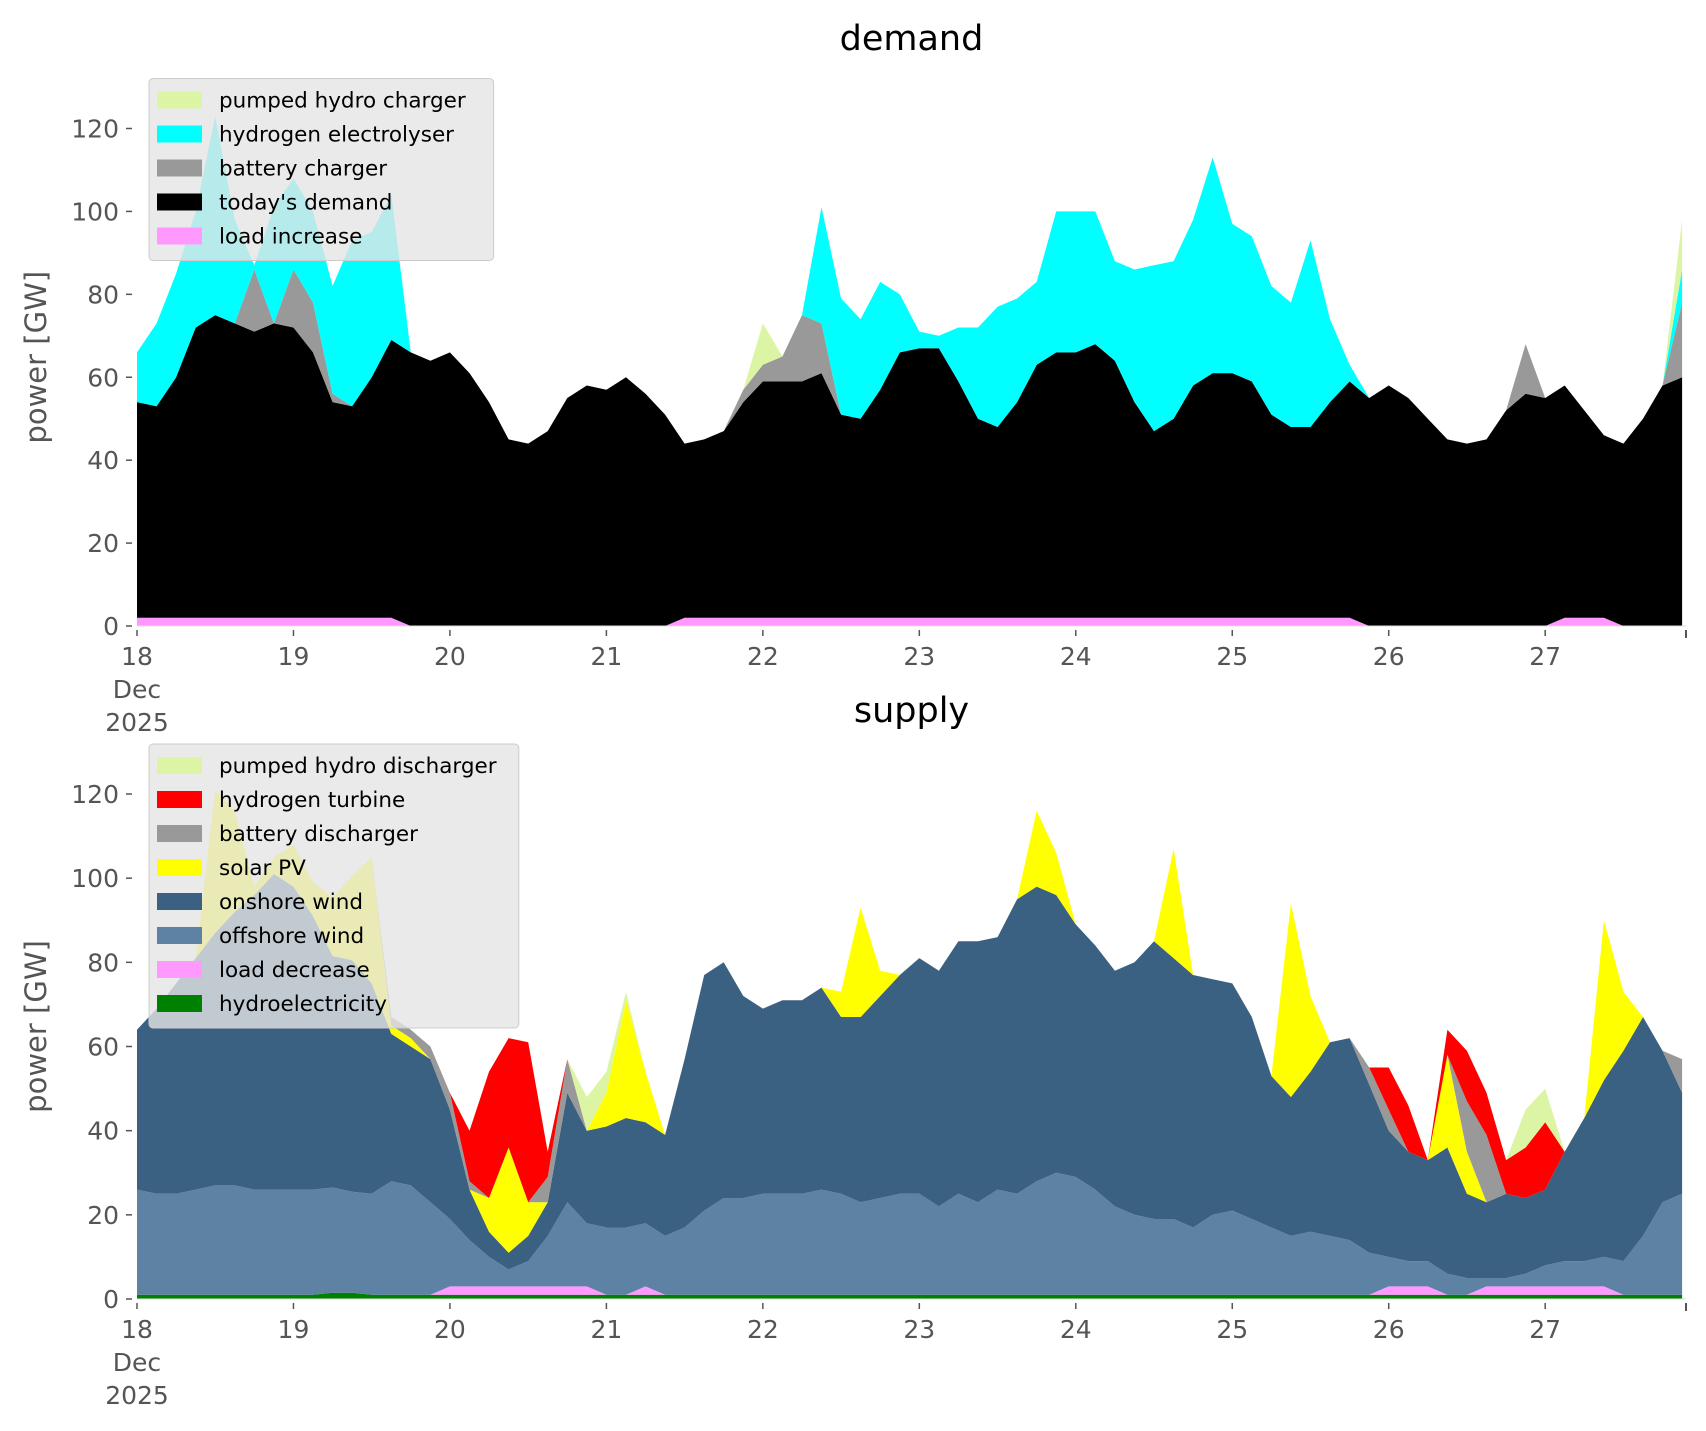  Describe the element at coordinates (910, 621) in the screenshot. I see `area-load-increase` at that location.